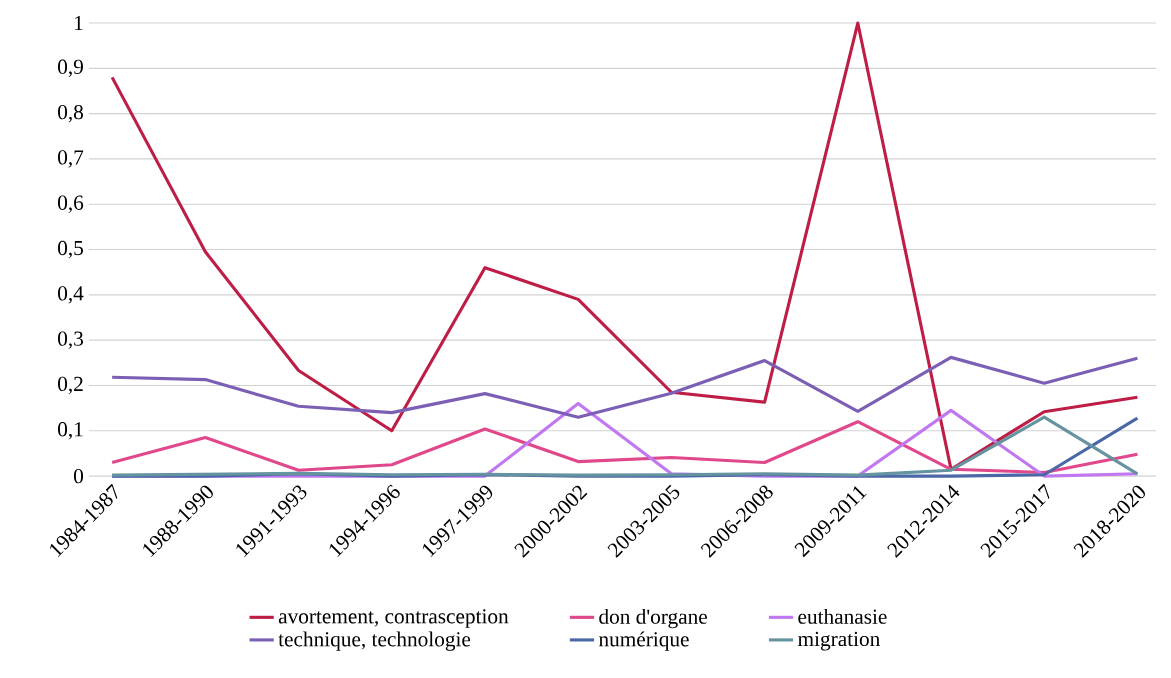 The height and width of the screenshot is (678, 1171). I want to click on legend-label: euthanasie, so click(842, 616).